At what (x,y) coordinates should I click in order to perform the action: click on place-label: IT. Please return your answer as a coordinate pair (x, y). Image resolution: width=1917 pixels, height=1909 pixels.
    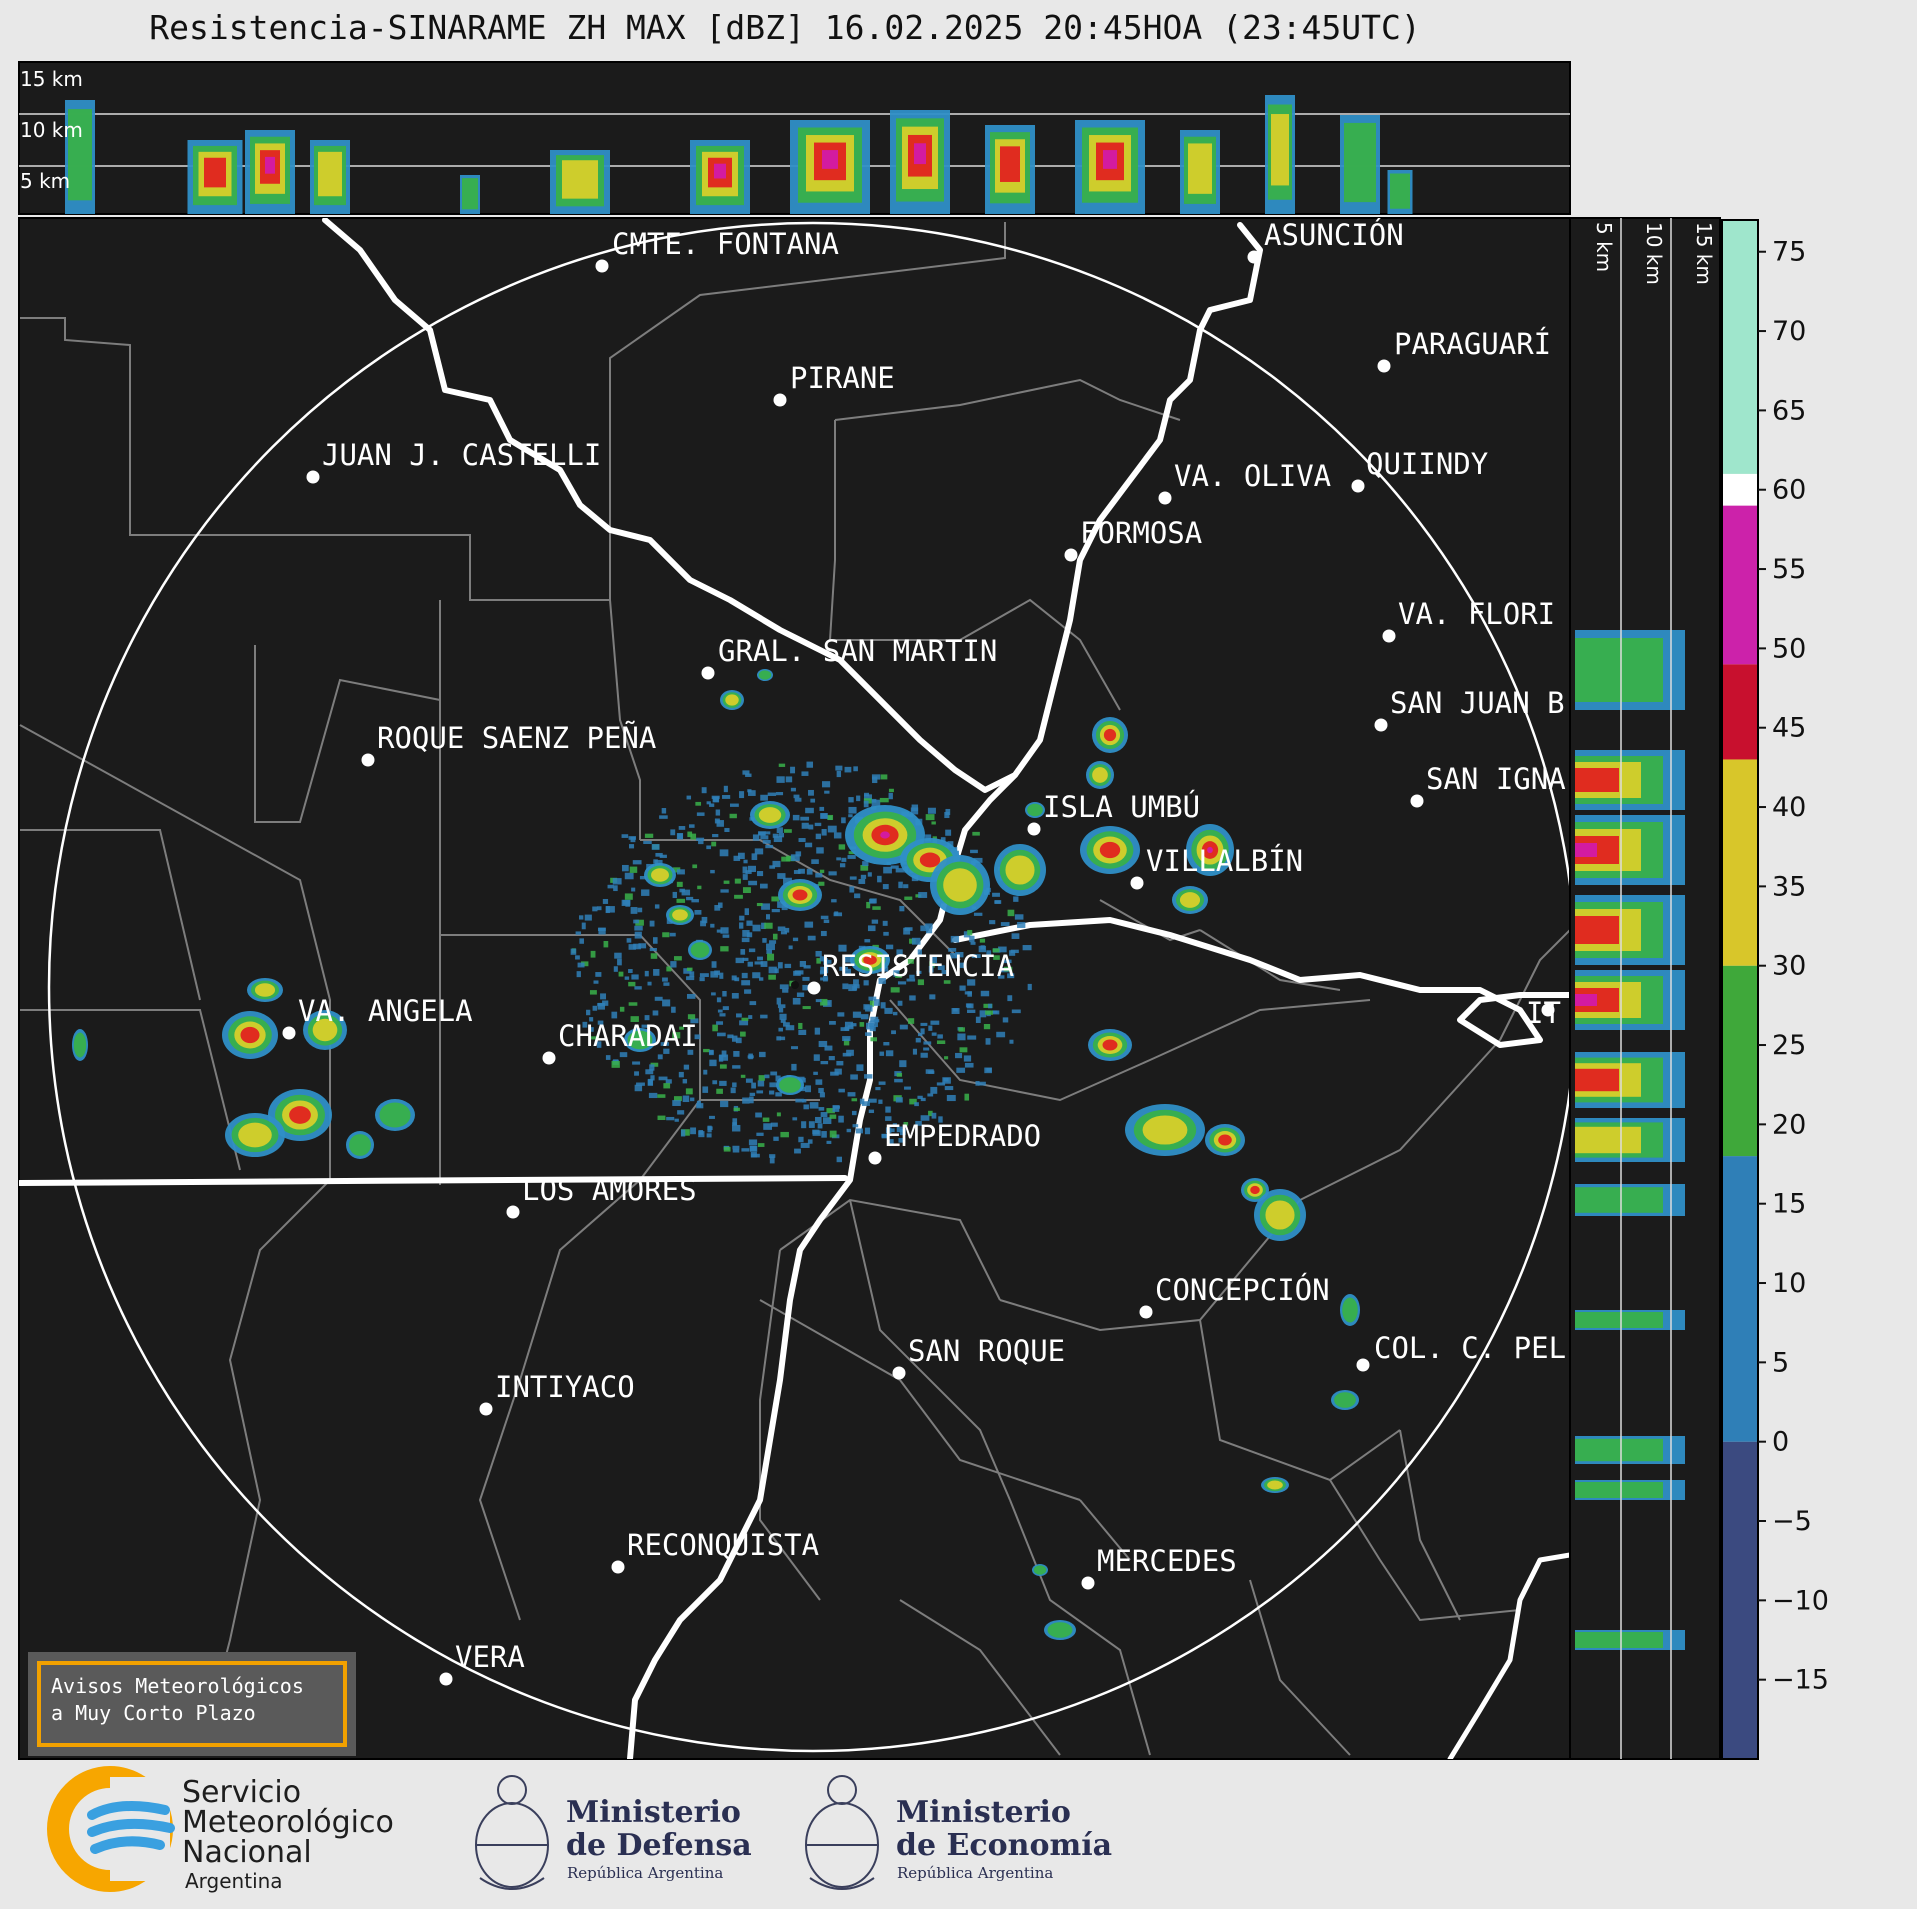
    Looking at the image, I should click on (1543, 1013).